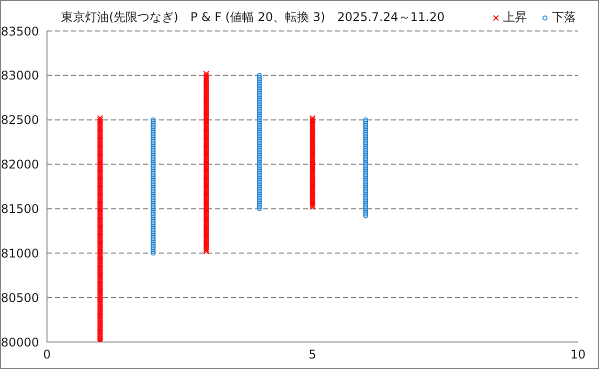 The height and width of the screenshot is (369, 599). I want to click on legend-label: 上昇, so click(515, 17).